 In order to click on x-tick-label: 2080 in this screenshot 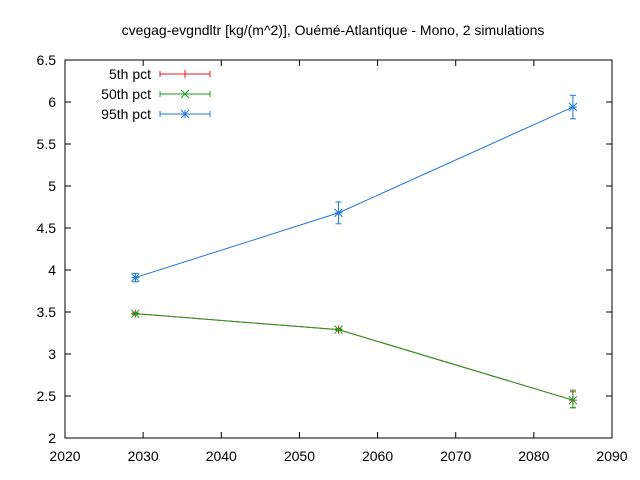, I will do `click(533, 456)`.